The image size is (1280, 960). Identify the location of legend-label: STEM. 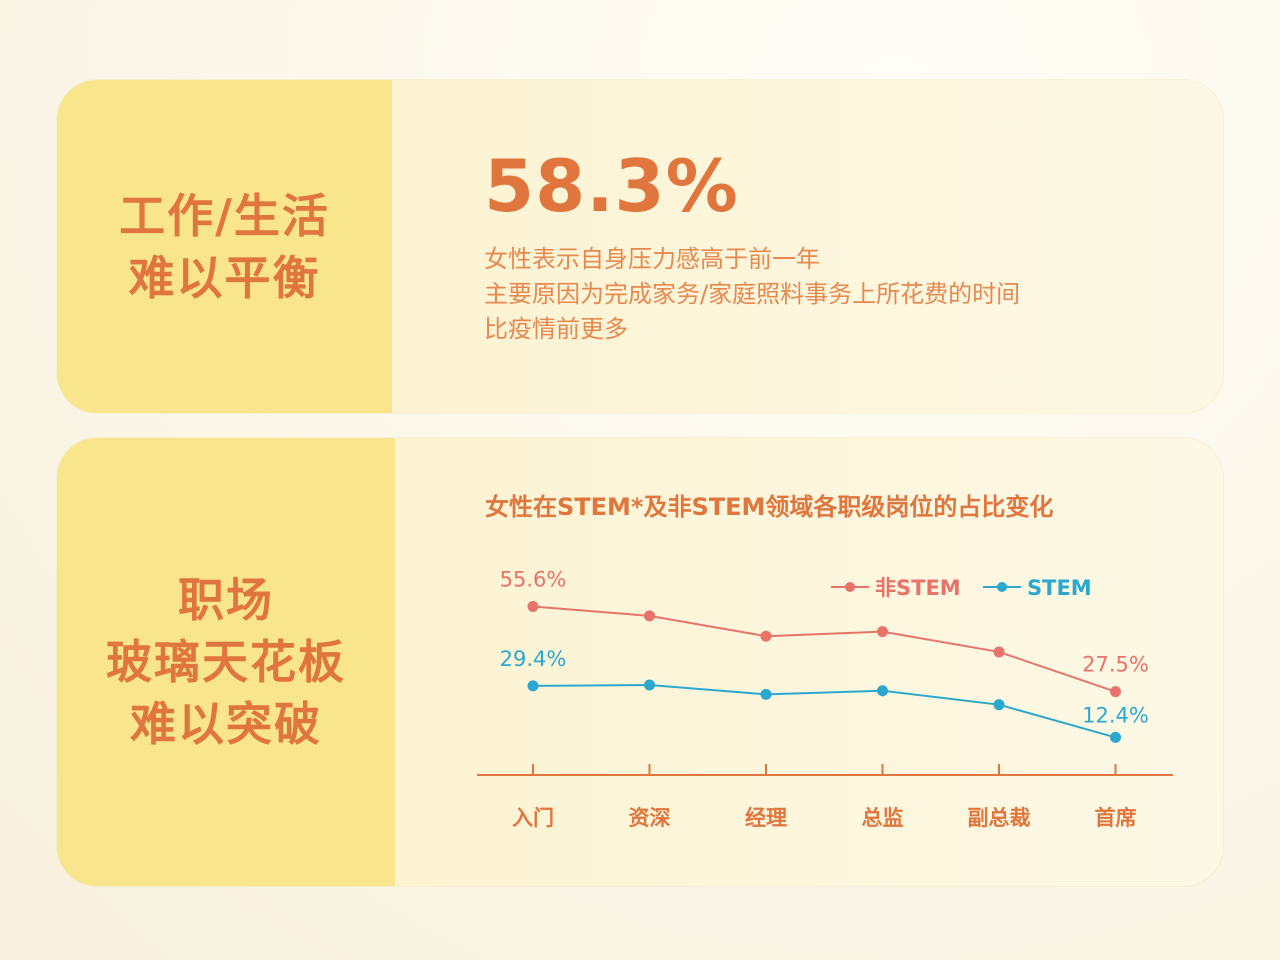
(1059, 588).